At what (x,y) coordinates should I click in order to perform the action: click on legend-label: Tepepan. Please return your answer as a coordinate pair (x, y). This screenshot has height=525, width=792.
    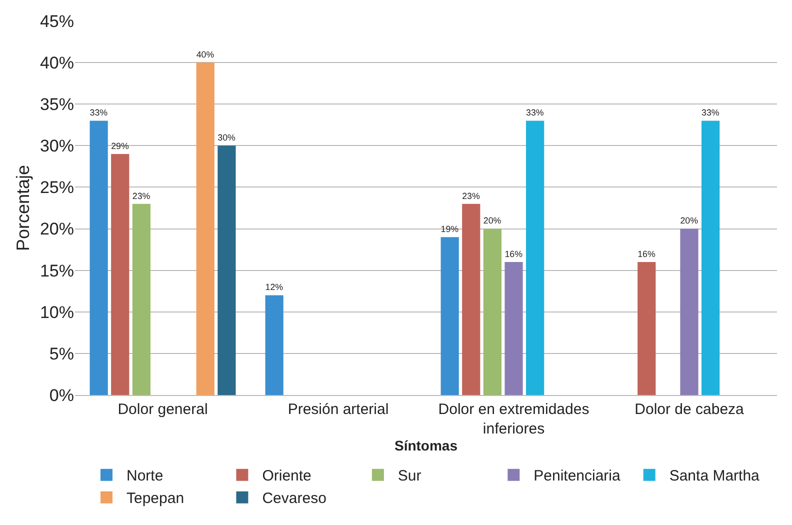
    Looking at the image, I should click on (155, 499).